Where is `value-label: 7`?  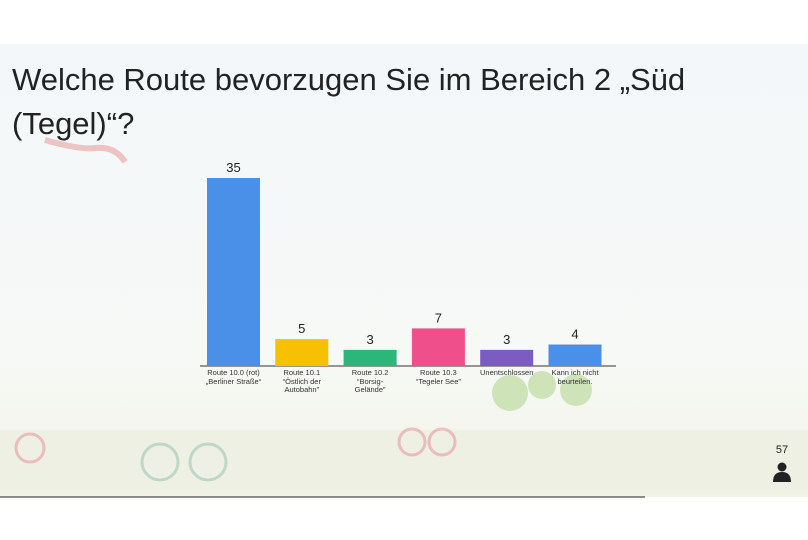
value-label: 7 is located at coordinates (438, 317).